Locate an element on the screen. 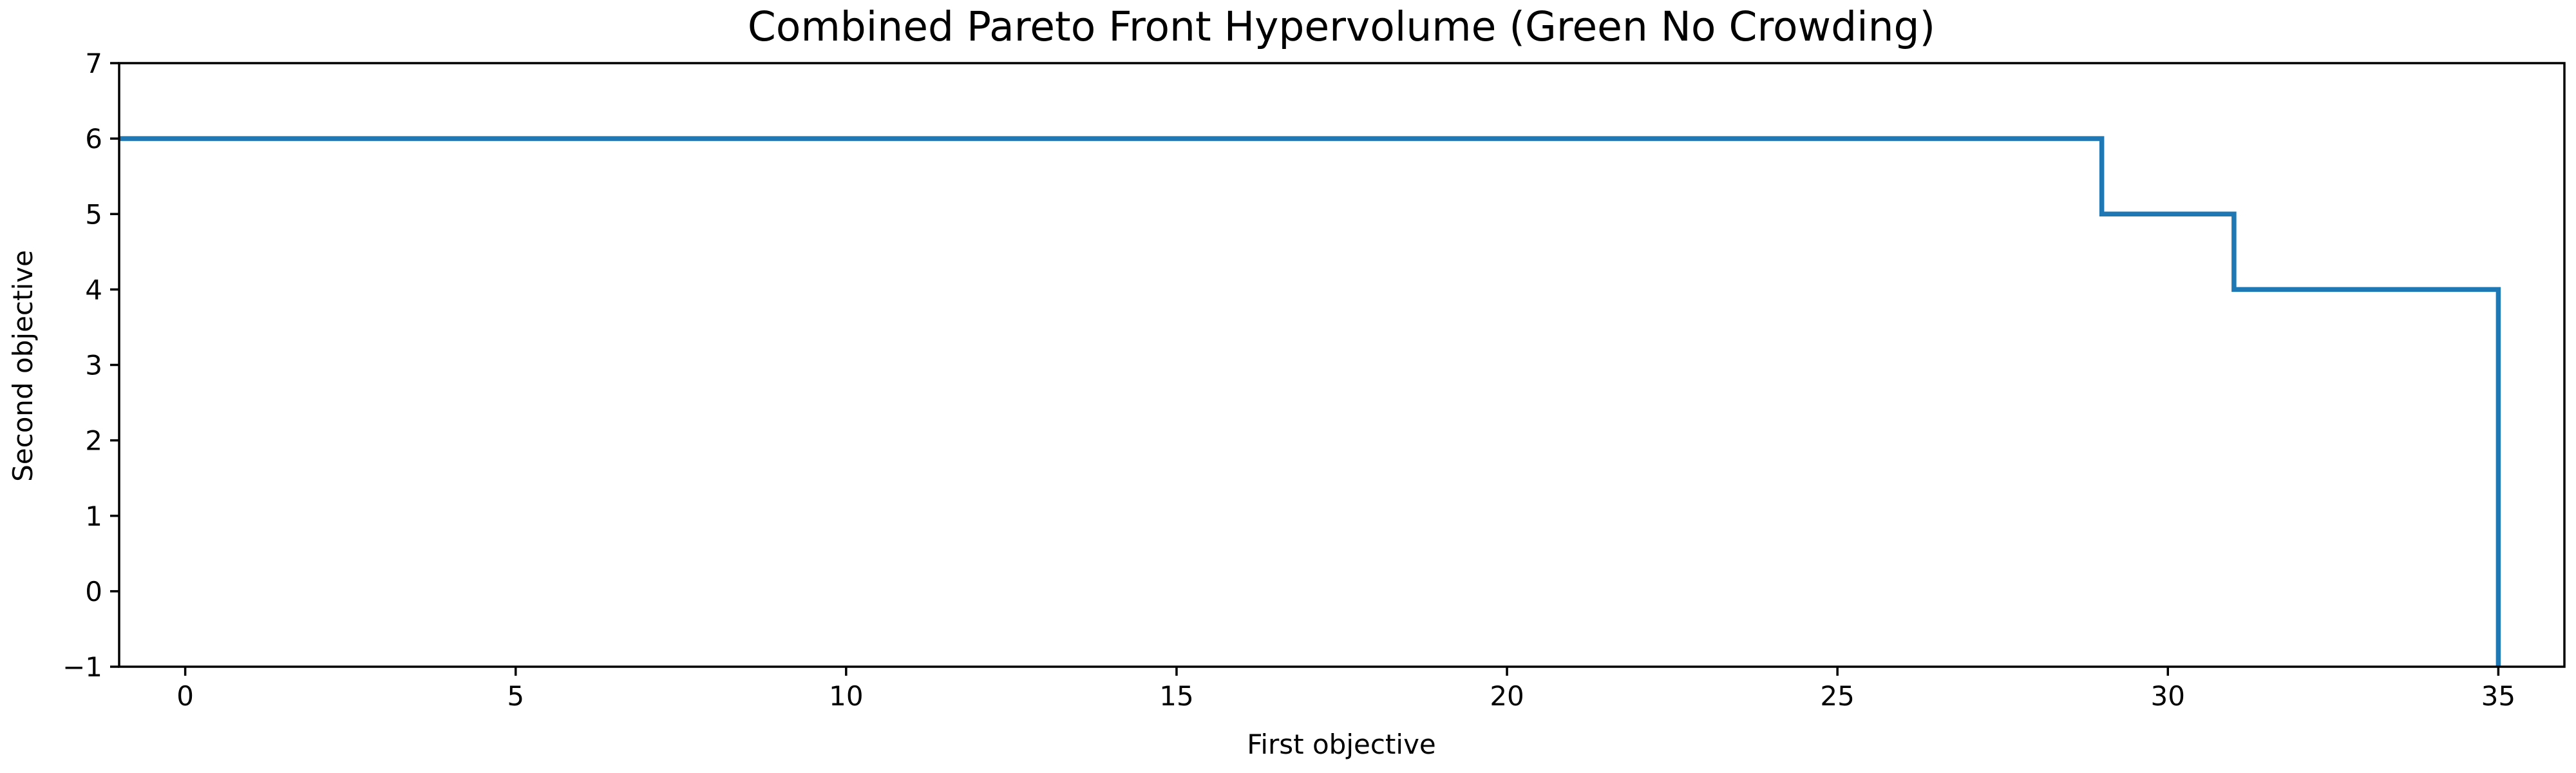 The image size is (2576, 773). y-tick-label: 5 is located at coordinates (93, 214).